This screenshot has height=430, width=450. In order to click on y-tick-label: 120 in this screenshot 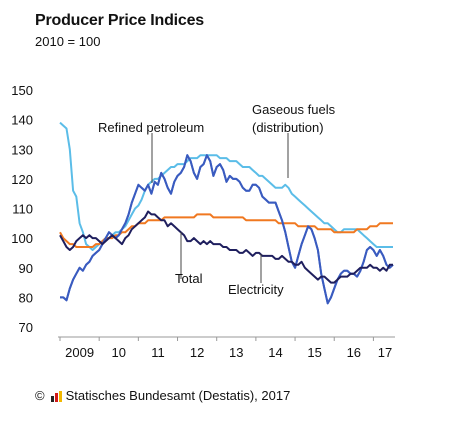, I will do `click(22, 179)`.